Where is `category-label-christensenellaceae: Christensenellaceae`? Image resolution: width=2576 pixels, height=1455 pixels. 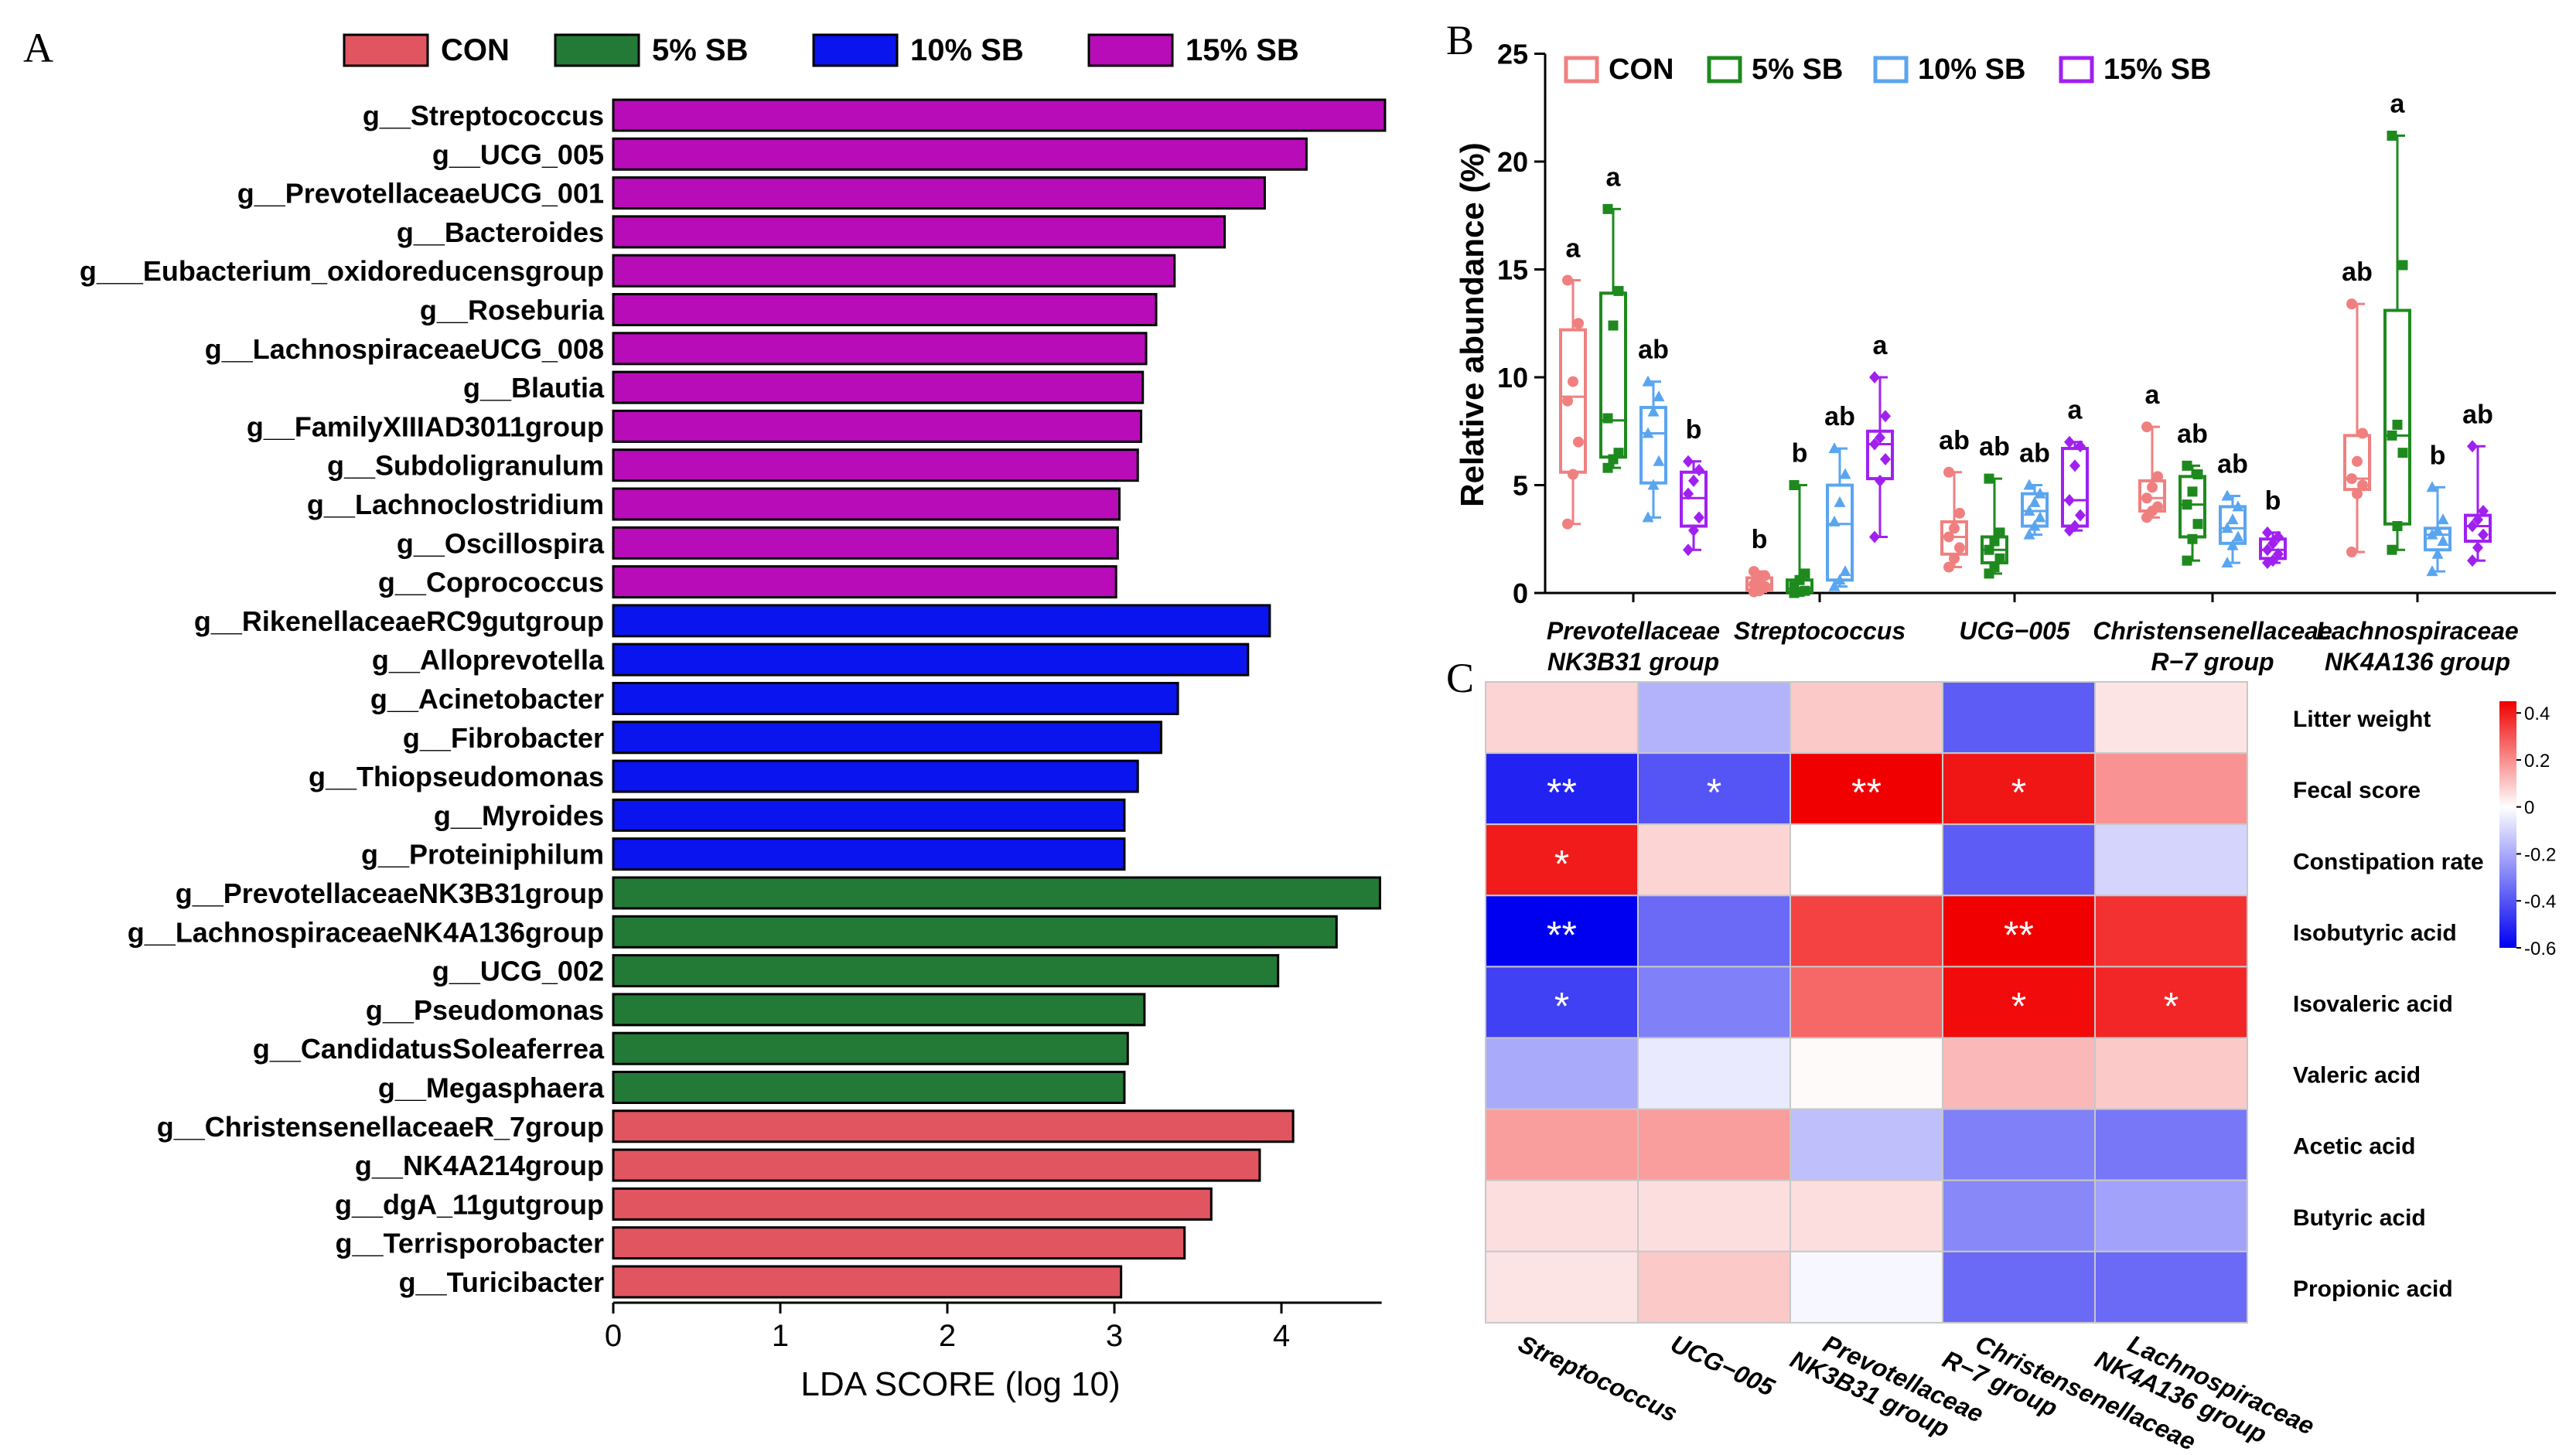 category-label-christensenellaceae: Christensenellaceae is located at coordinates (2213, 631).